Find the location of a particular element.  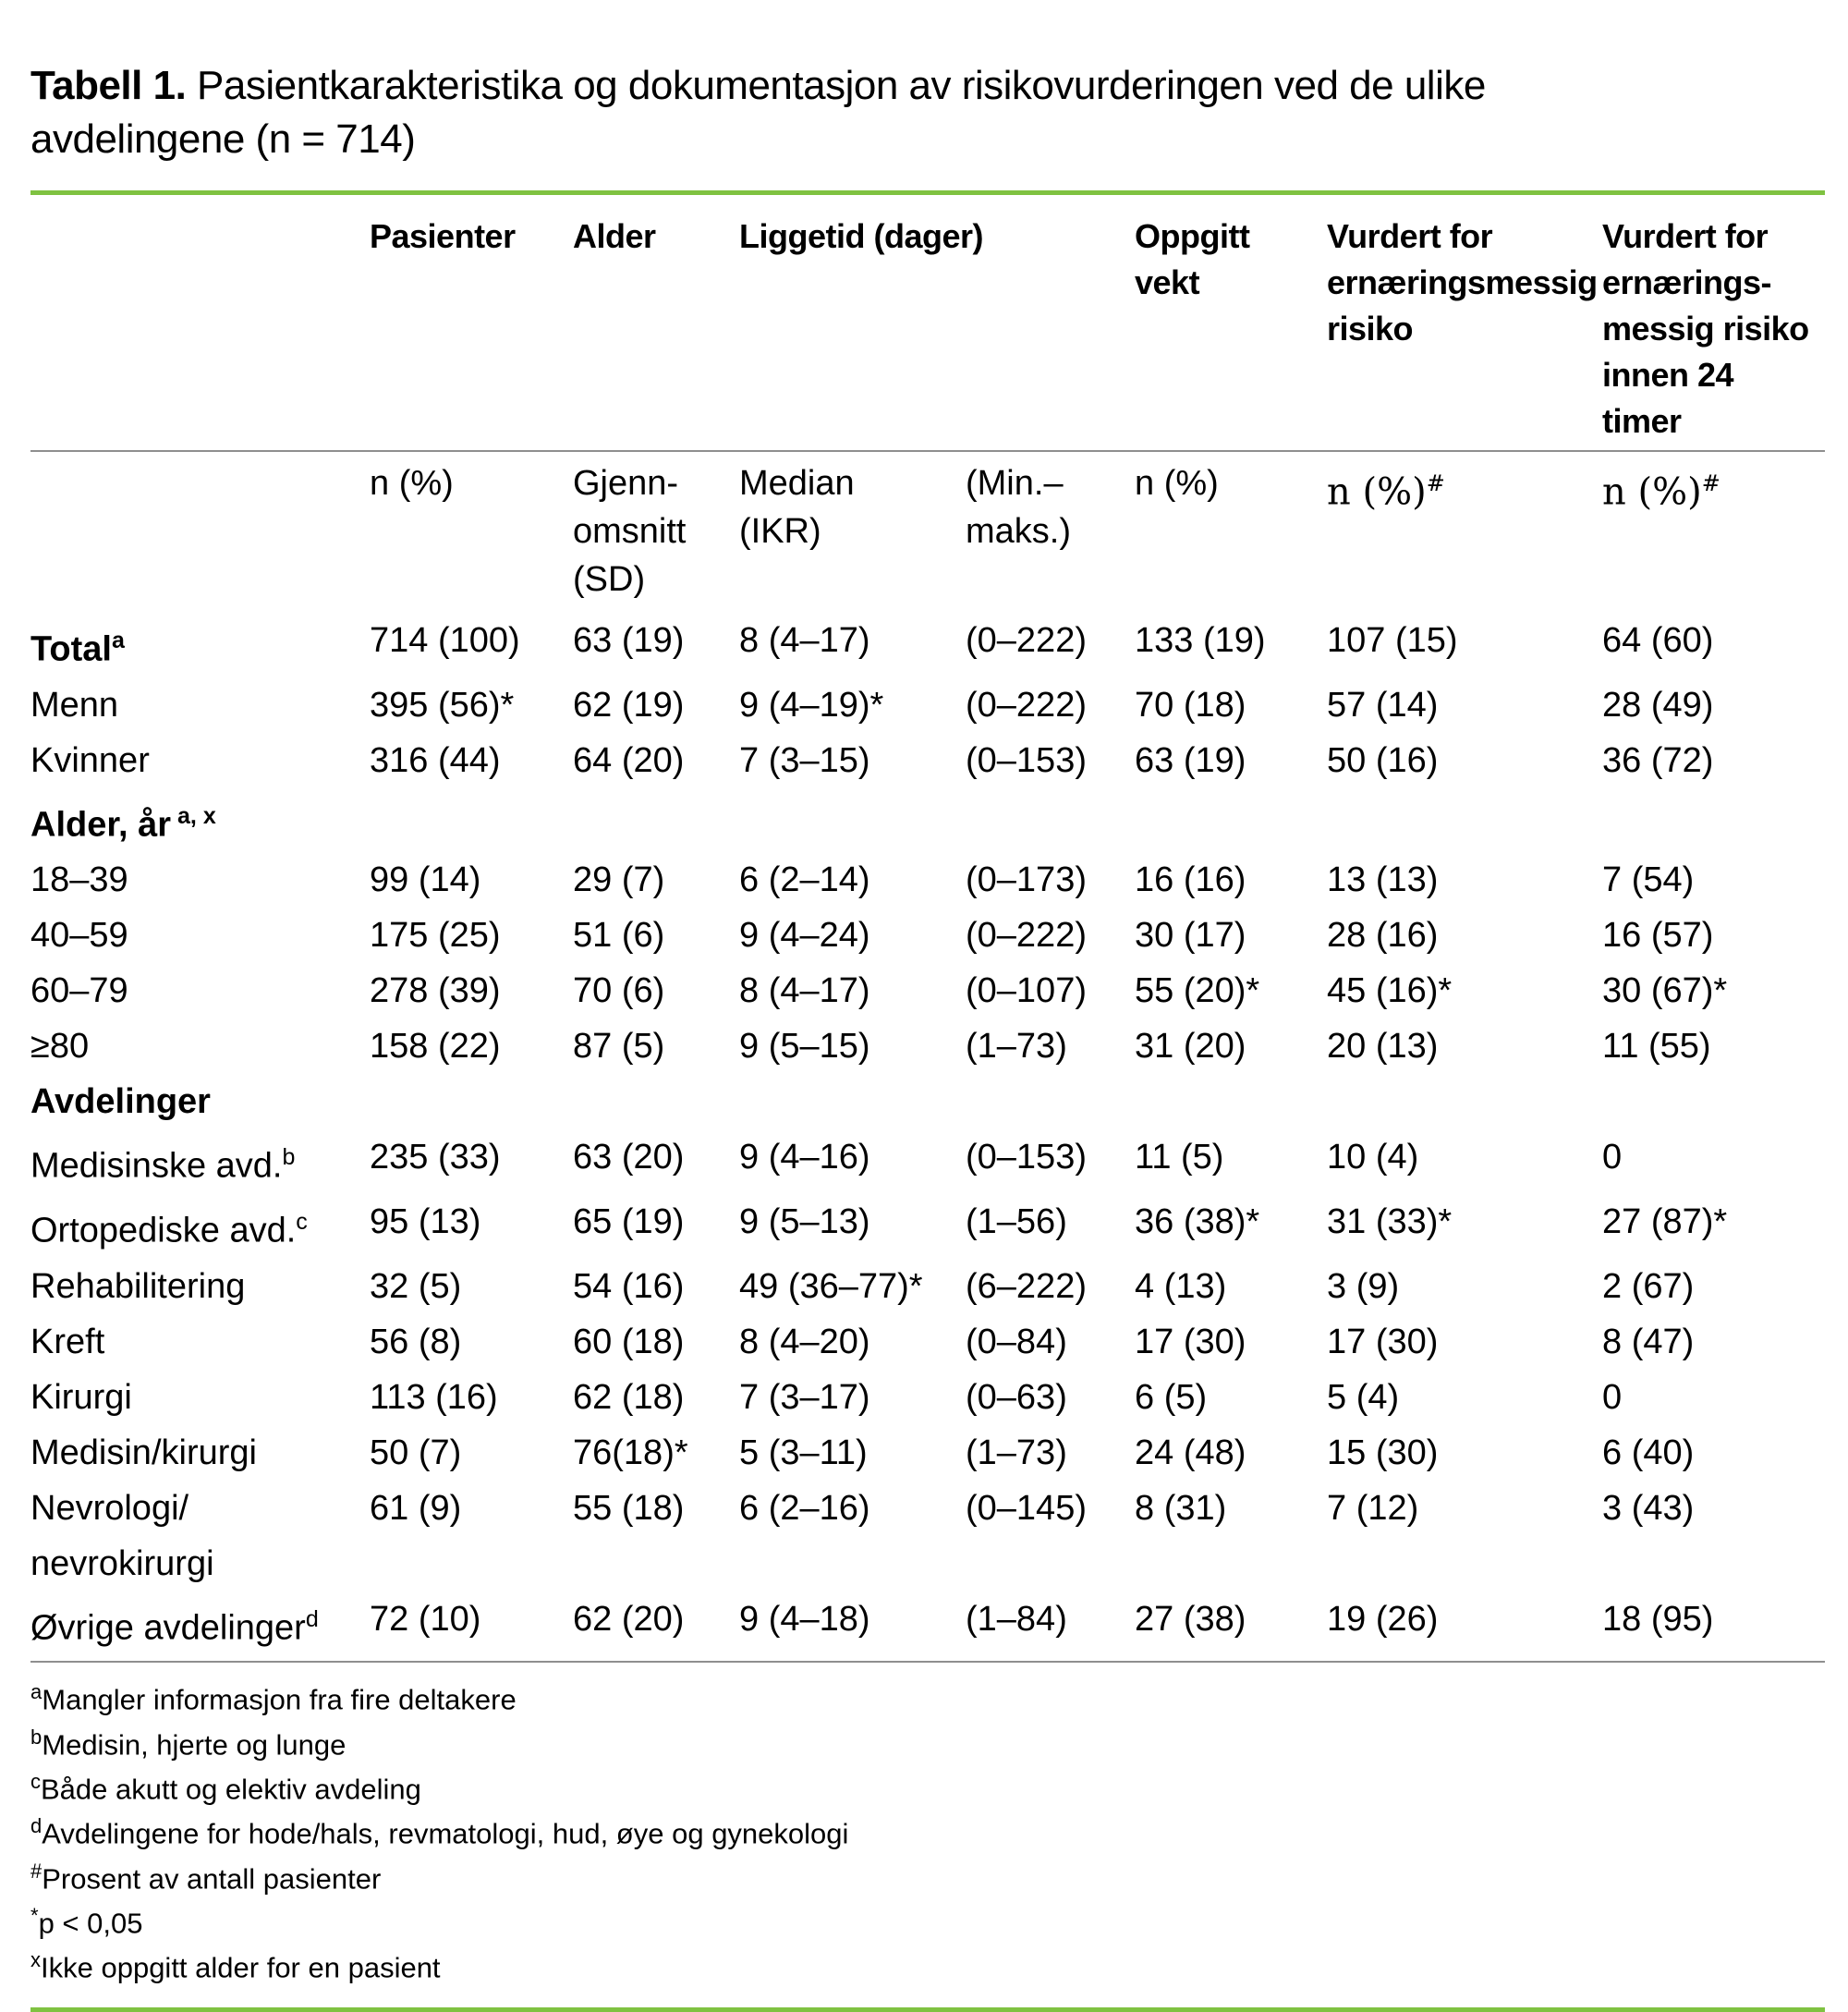

data-cell: 2 (67) is located at coordinates (1648, 1286).